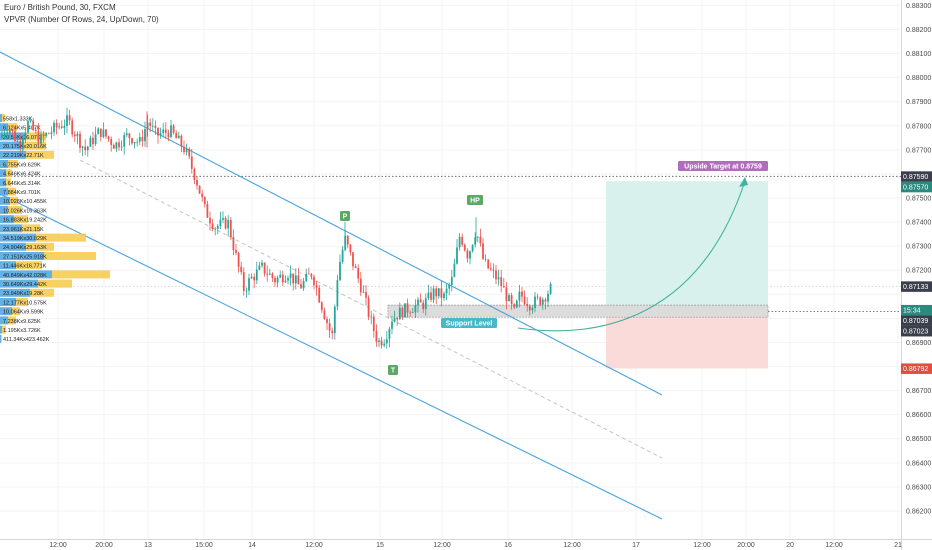 The height and width of the screenshot is (550, 932). I want to click on price-label: 0.87023, so click(915, 332).